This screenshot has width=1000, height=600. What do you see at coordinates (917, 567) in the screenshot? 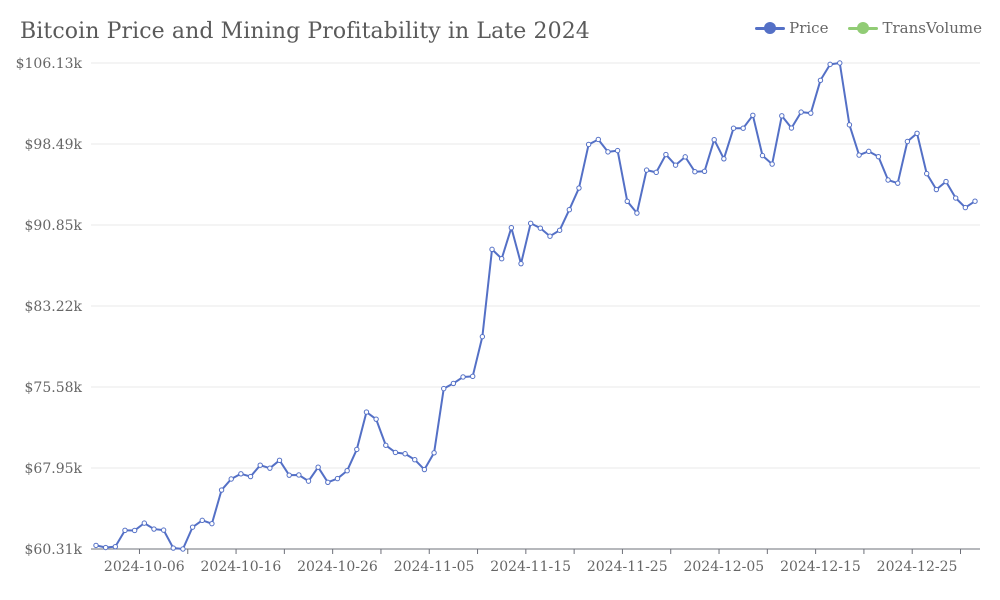
I see `x-tick-label: 2024-12-25` at bounding box center [917, 567].